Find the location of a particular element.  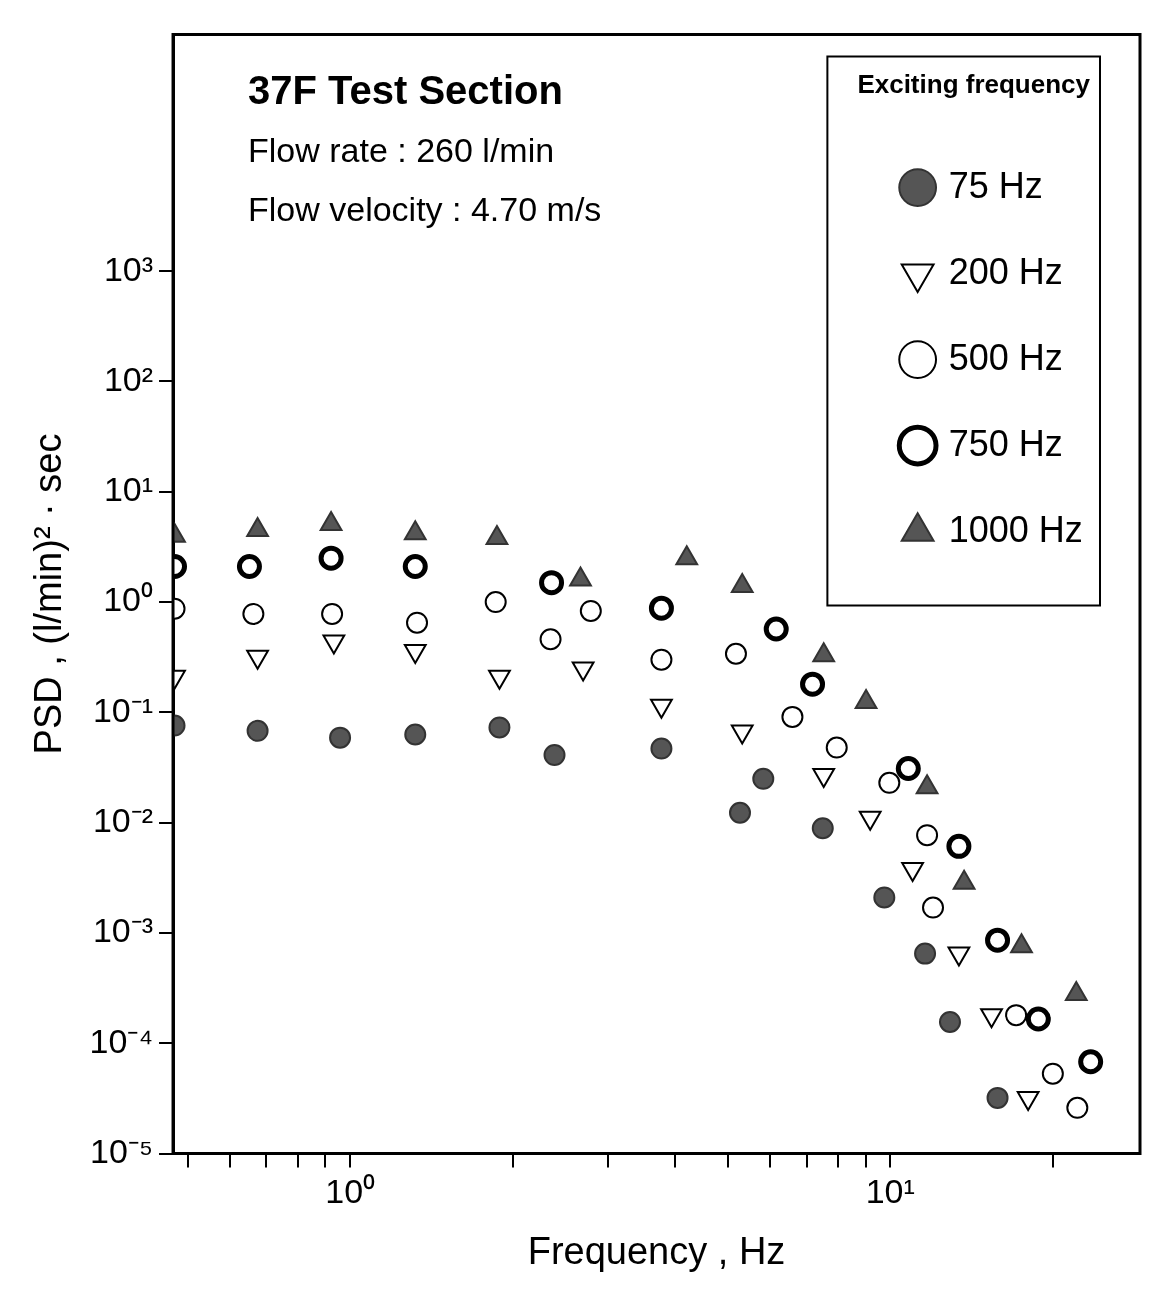

y-tick-label: 10¹ is located at coordinates (128, 489).